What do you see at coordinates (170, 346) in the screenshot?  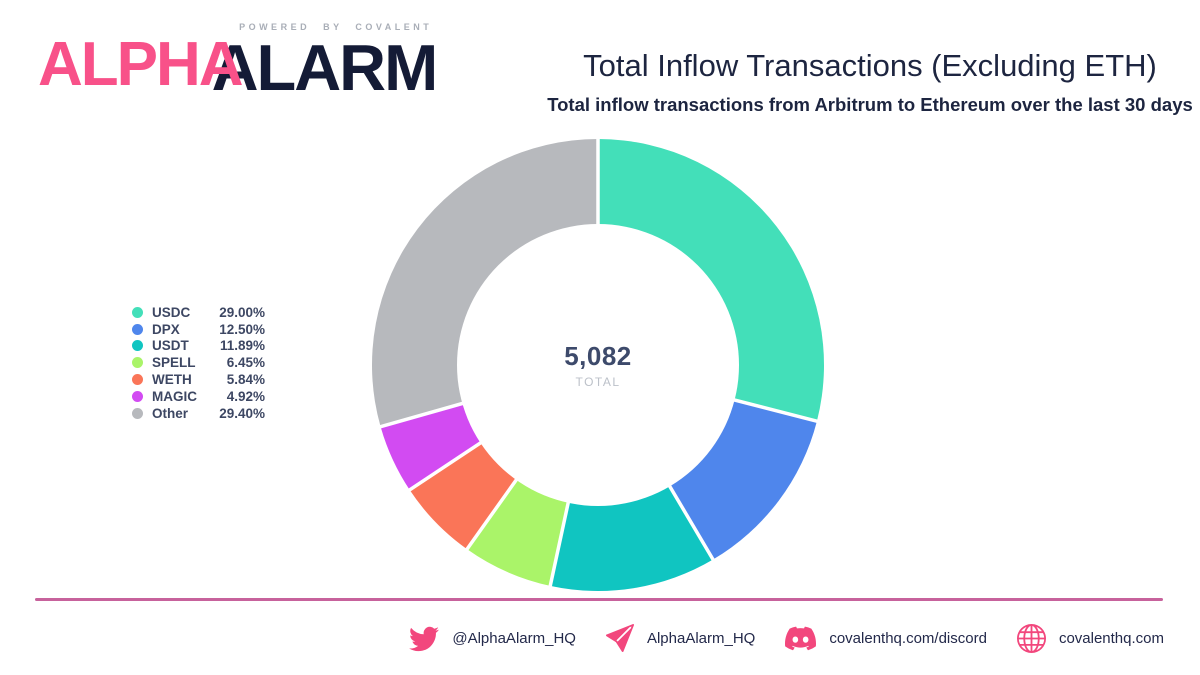 I see `legend-label: USDT` at bounding box center [170, 346].